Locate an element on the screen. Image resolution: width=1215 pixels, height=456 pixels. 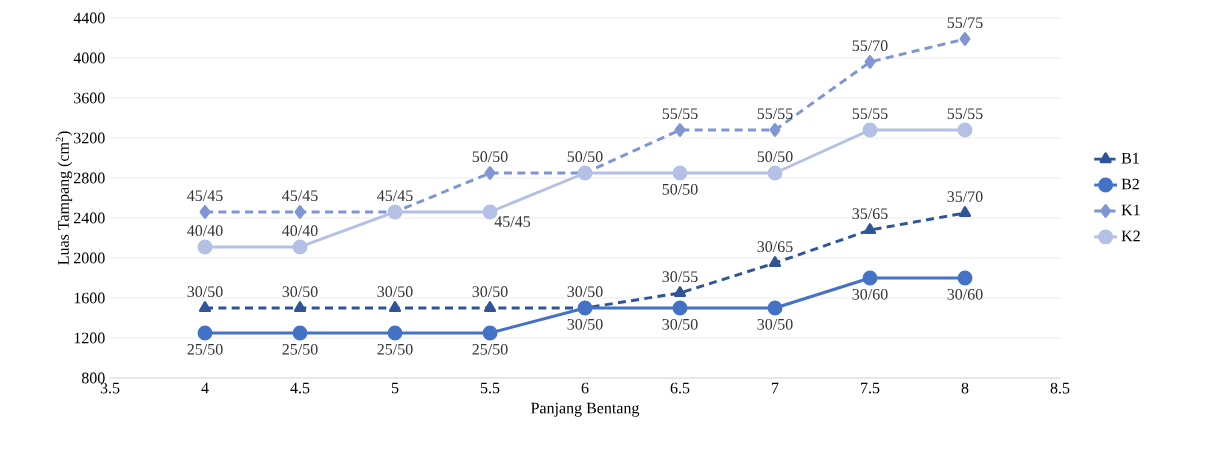
data-label: 30/65 is located at coordinates (775, 247).